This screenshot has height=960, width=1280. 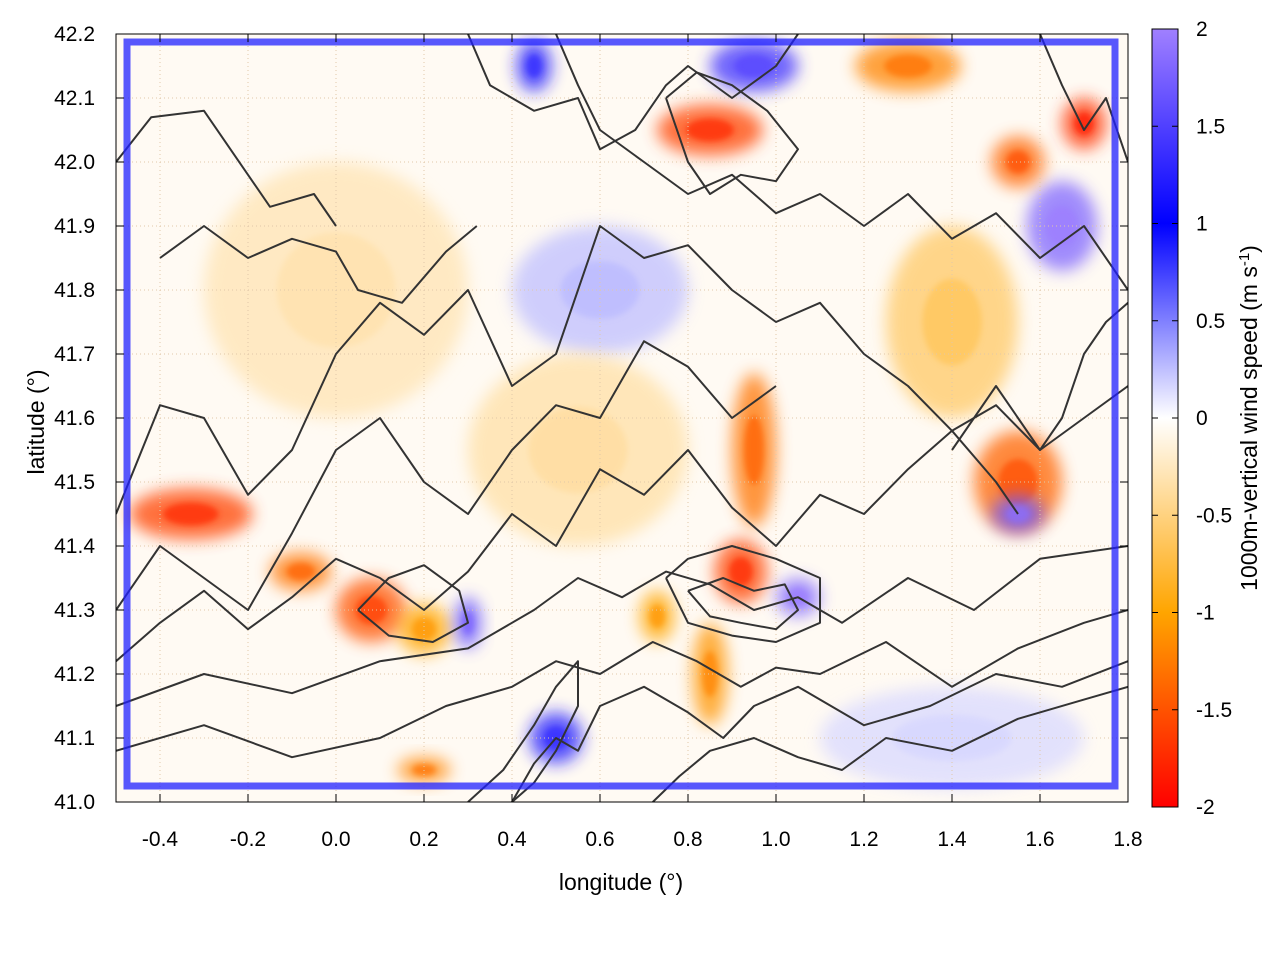 I want to click on colorbar-tick-label: 1, so click(x=1202, y=224).